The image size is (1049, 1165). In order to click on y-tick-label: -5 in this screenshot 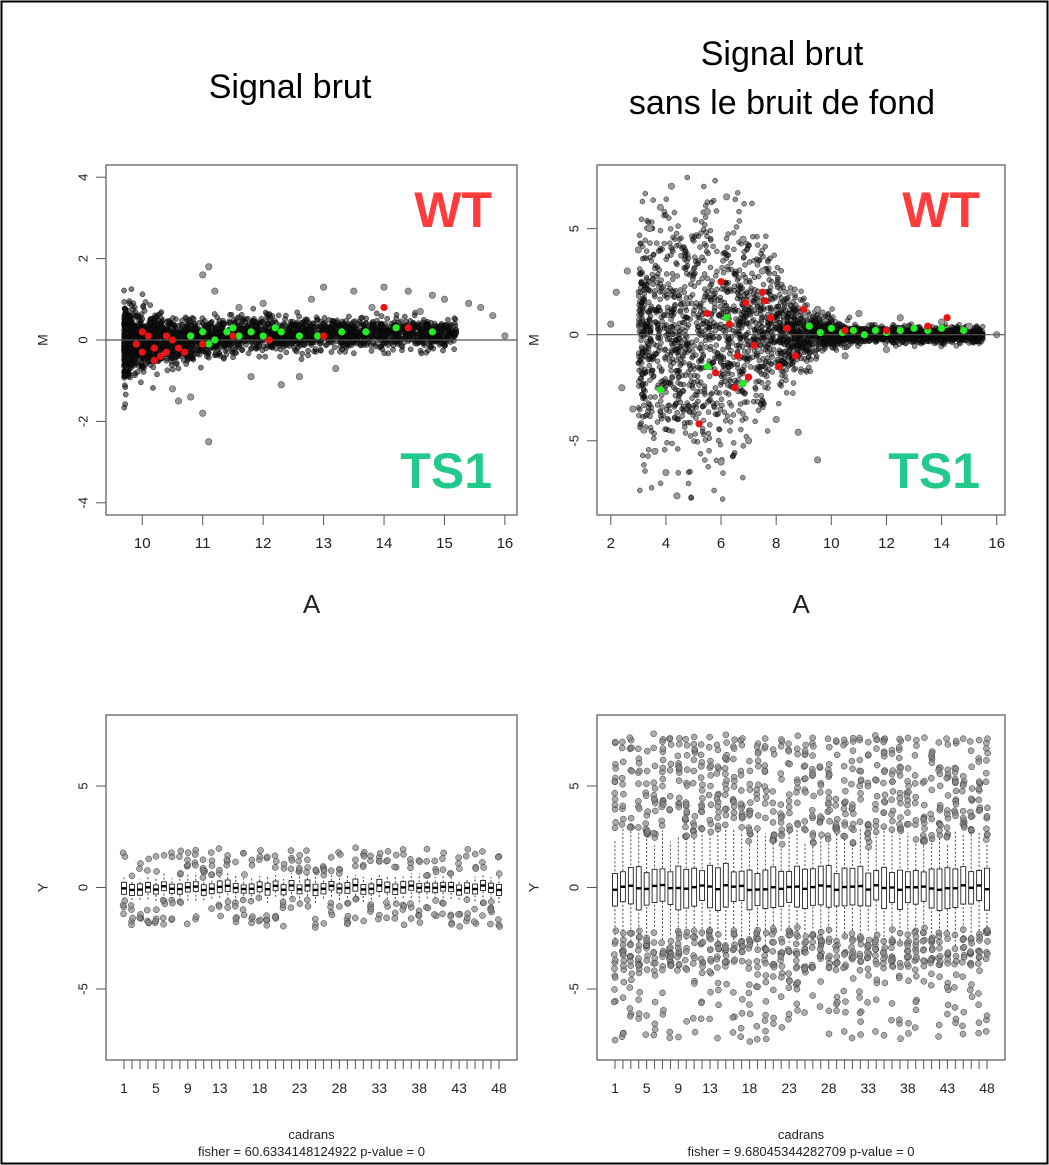, I will do `click(573, 441)`.